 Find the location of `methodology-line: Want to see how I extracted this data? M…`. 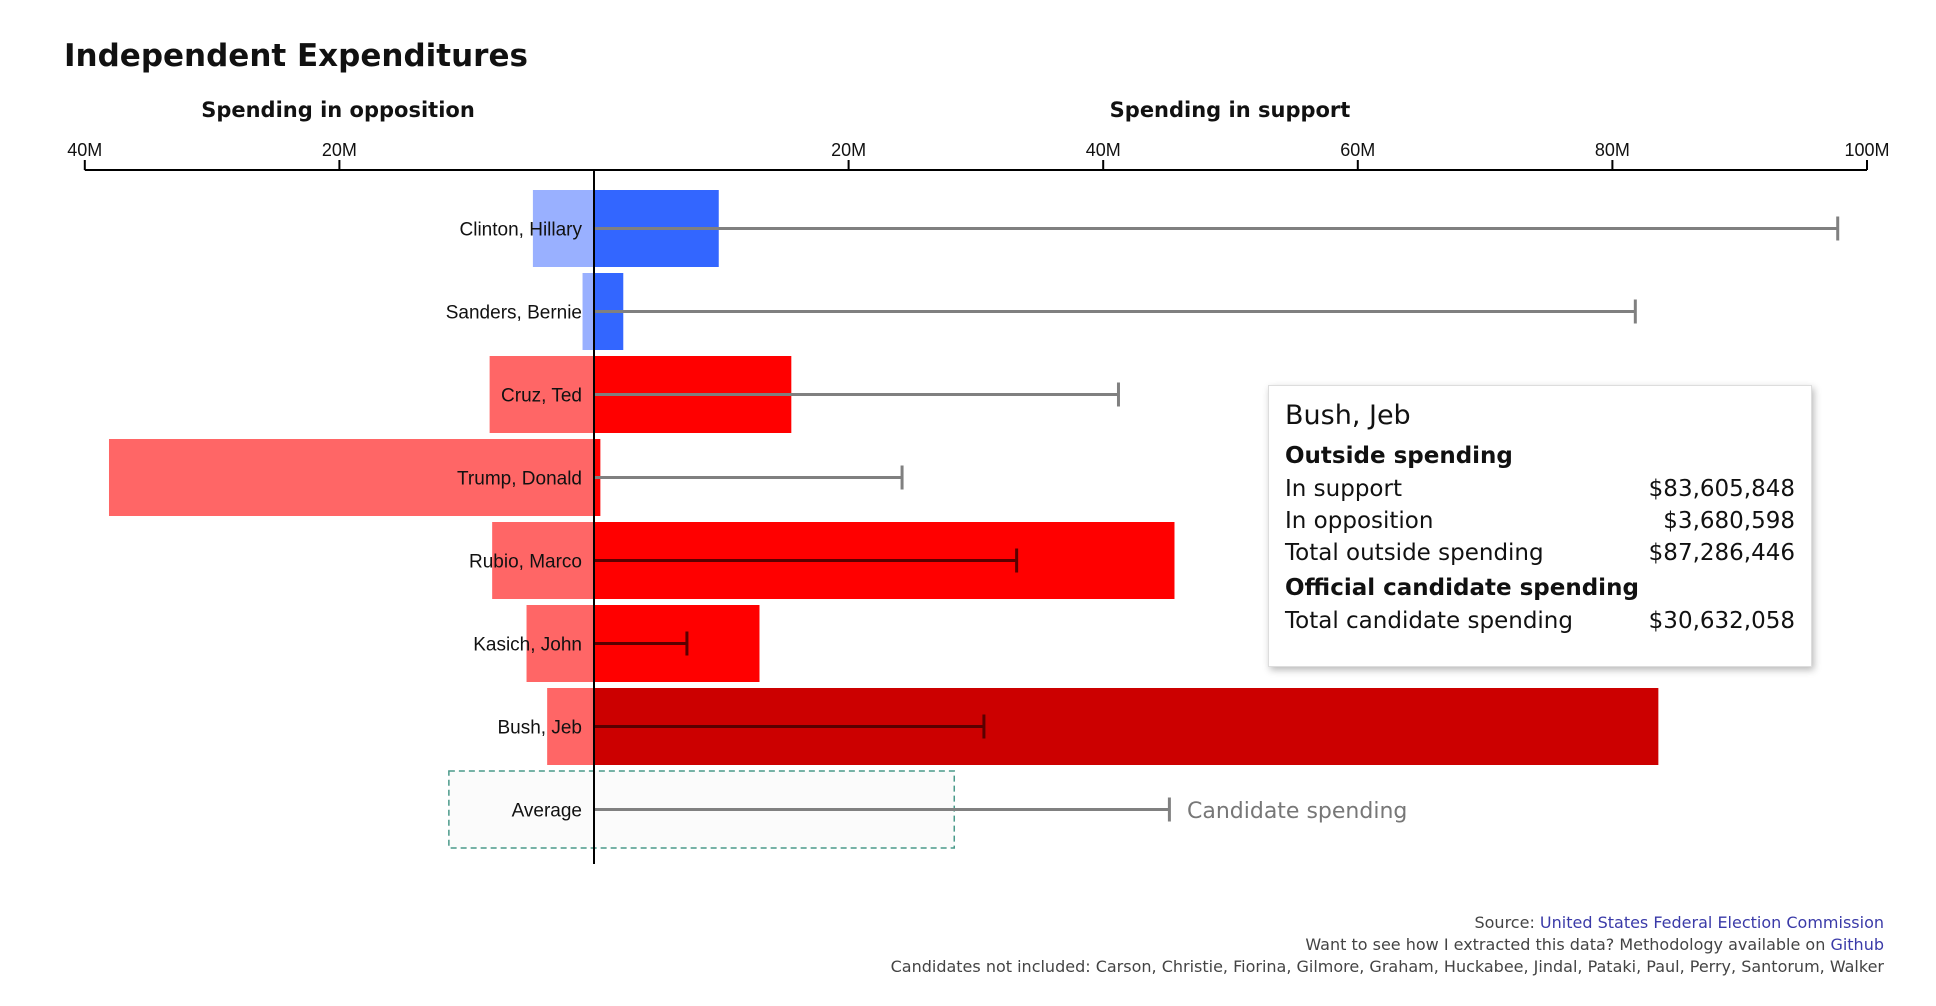

methodology-line: Want to see how I extracted this data? M… is located at coordinates (1387, 945).